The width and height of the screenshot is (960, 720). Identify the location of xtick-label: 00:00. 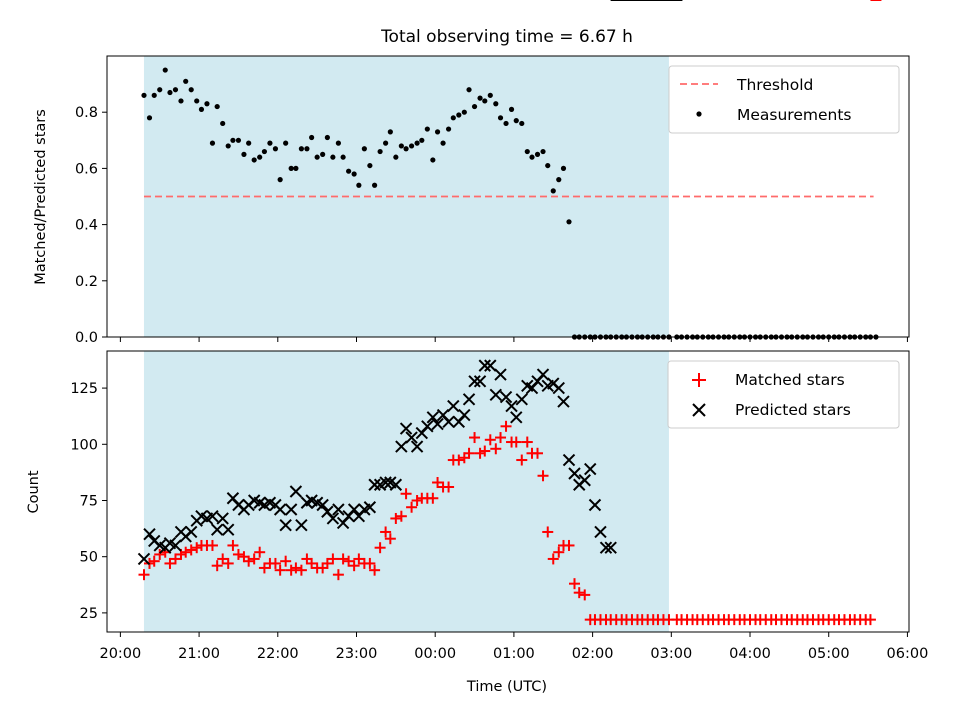
(435, 654).